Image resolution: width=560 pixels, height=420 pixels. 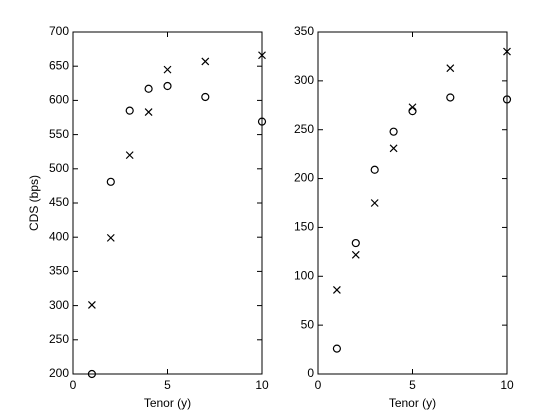 I want to click on y-tick-label: 700, so click(x=59, y=31).